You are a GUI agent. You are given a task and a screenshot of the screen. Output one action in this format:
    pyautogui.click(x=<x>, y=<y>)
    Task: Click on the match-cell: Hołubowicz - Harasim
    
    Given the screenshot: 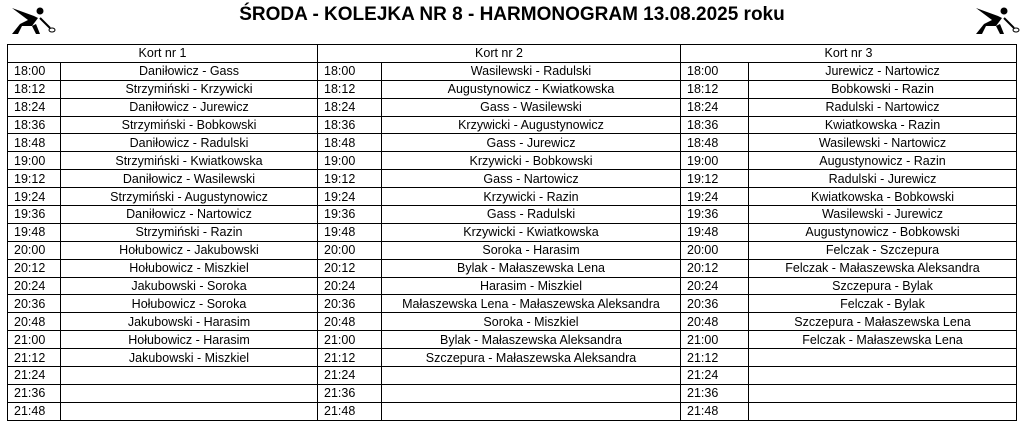 What is the action you would take?
    pyautogui.click(x=189, y=340)
    